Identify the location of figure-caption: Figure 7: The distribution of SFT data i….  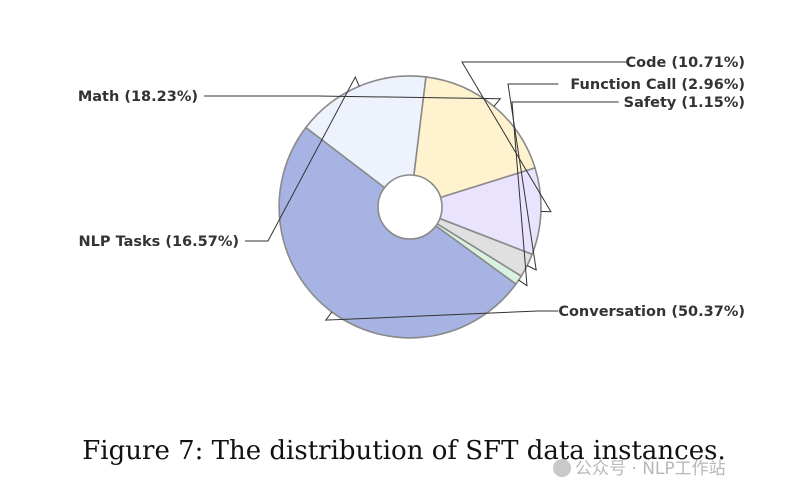
(404, 451).